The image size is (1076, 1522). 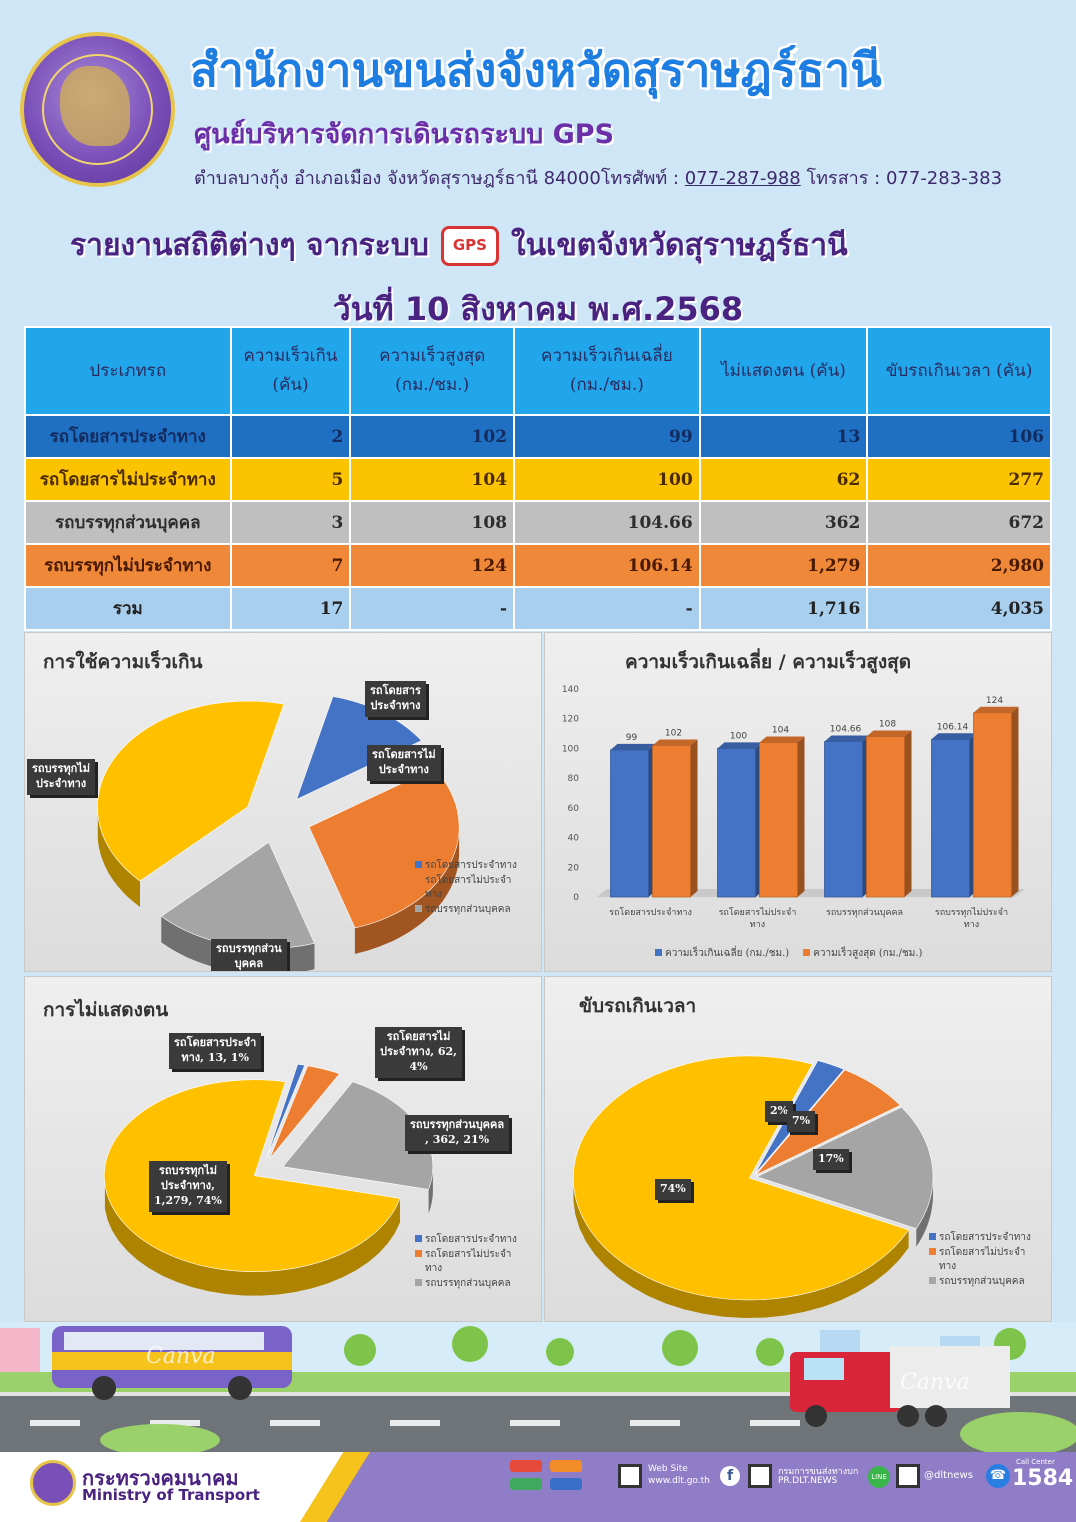 What do you see at coordinates (801, 1121) in the screenshot?
I see `pie3-label-bus-nonfixed: 7%` at bounding box center [801, 1121].